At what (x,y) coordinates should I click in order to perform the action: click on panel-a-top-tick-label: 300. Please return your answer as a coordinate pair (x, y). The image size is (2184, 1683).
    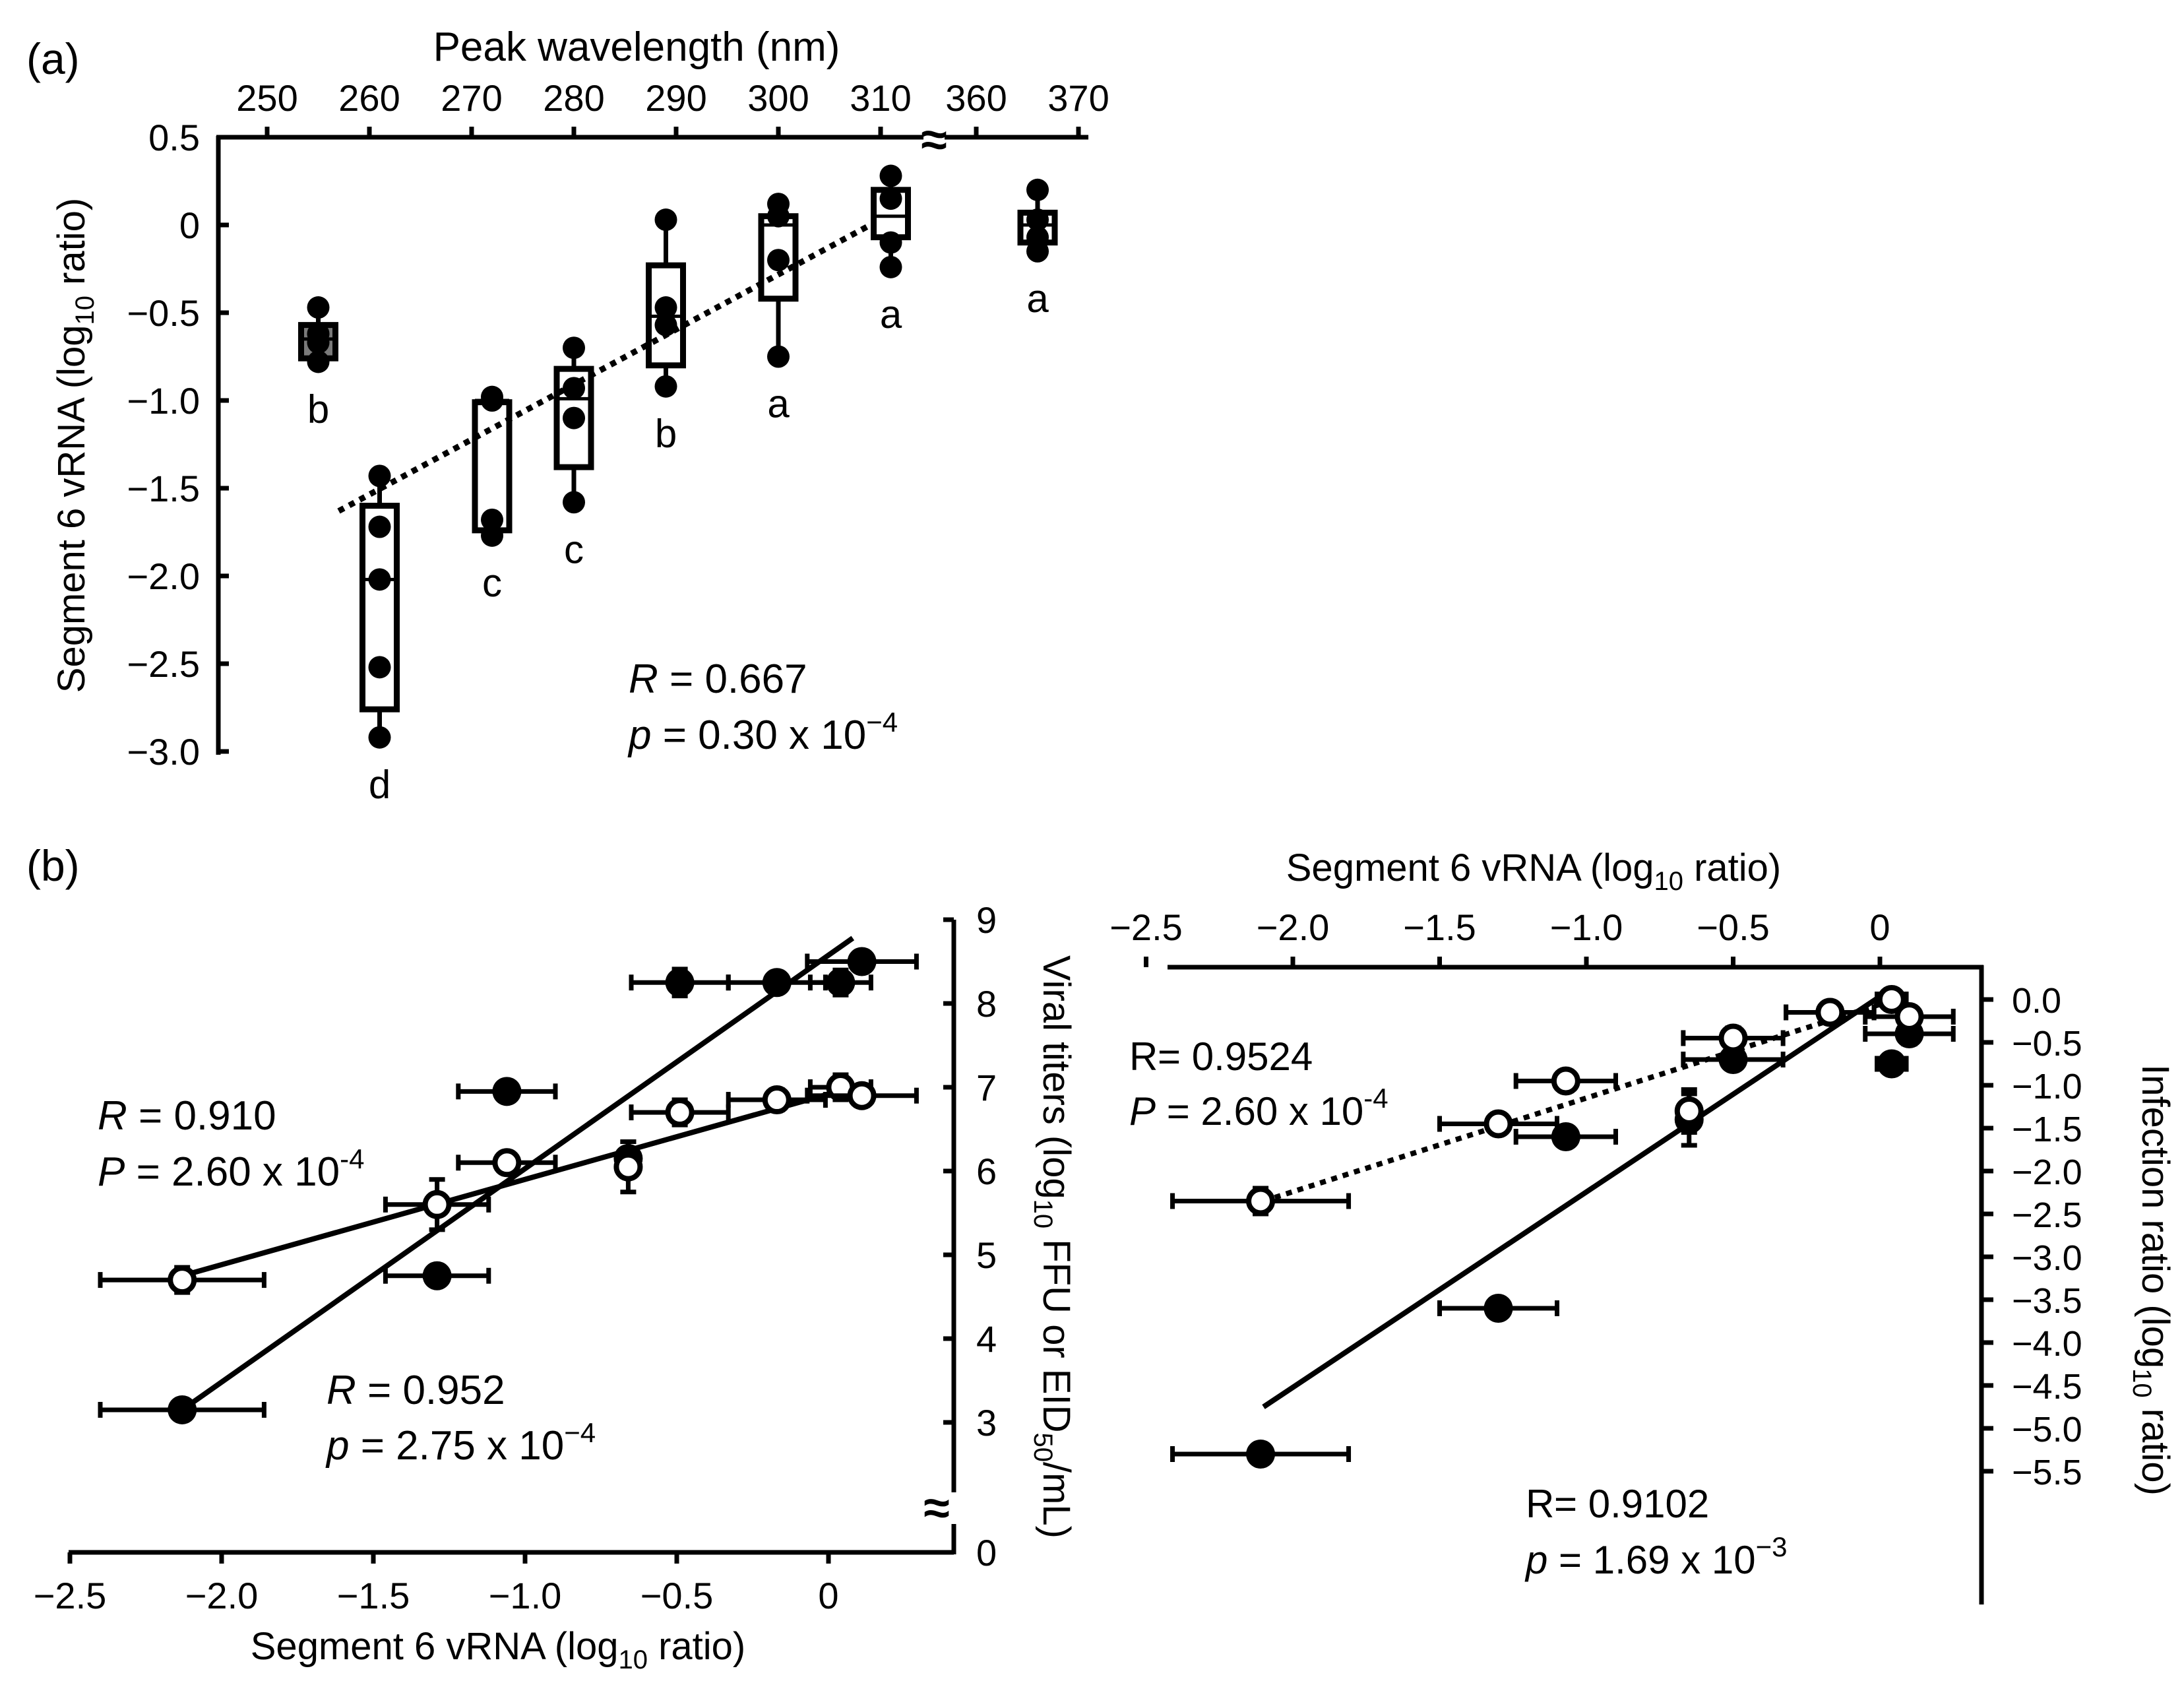
    Looking at the image, I should click on (778, 98).